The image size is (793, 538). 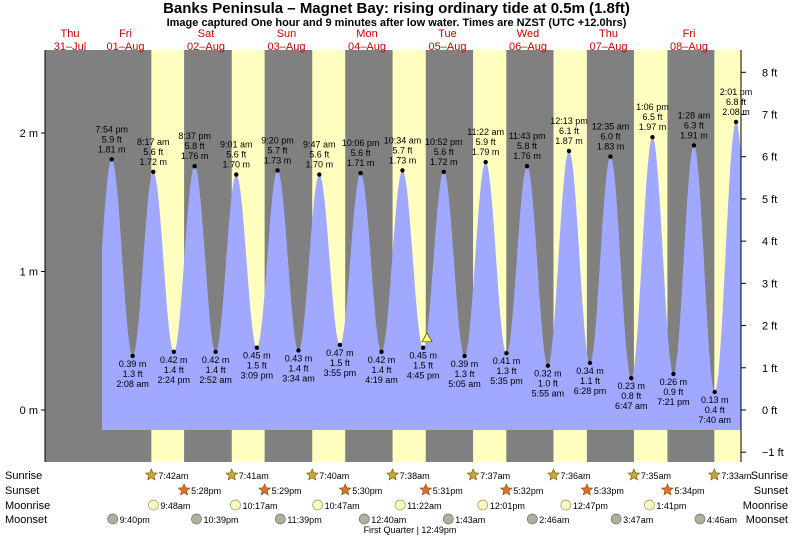 I want to click on day-name-label: Thu, so click(x=608, y=34).